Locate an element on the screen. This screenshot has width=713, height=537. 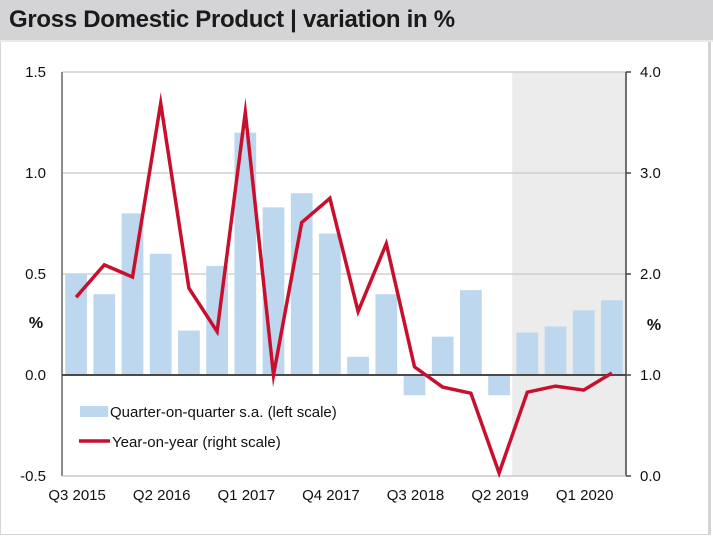
left-axis-tick-label: 0.0 is located at coordinates (35, 375).